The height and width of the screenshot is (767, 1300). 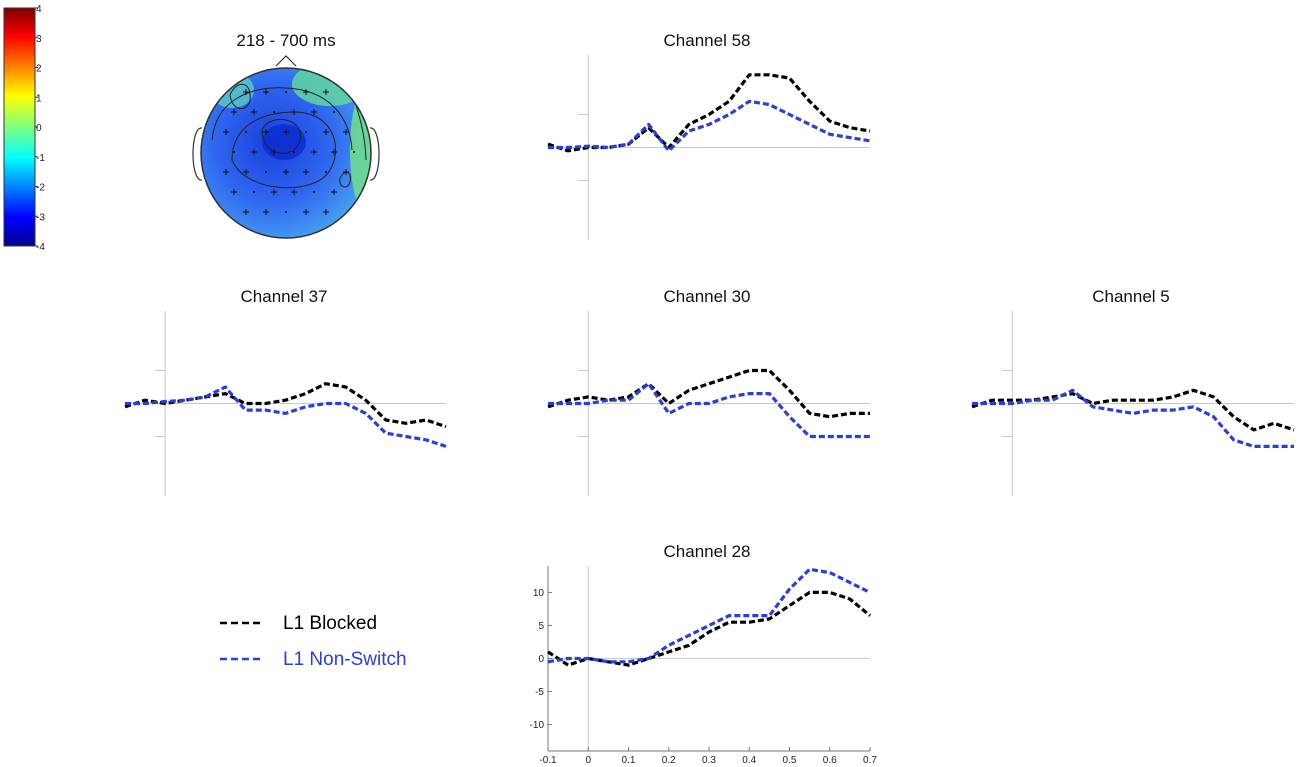 What do you see at coordinates (537, 725) in the screenshot?
I see `y-tick-label: -10` at bounding box center [537, 725].